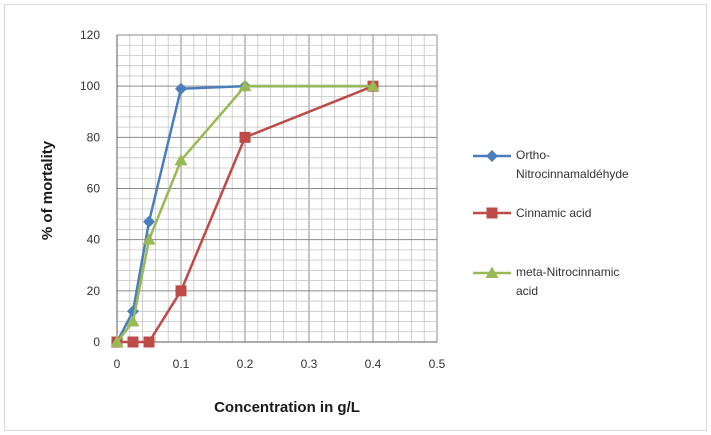  What do you see at coordinates (245, 364) in the screenshot?
I see `x-tick-label: 0.2` at bounding box center [245, 364].